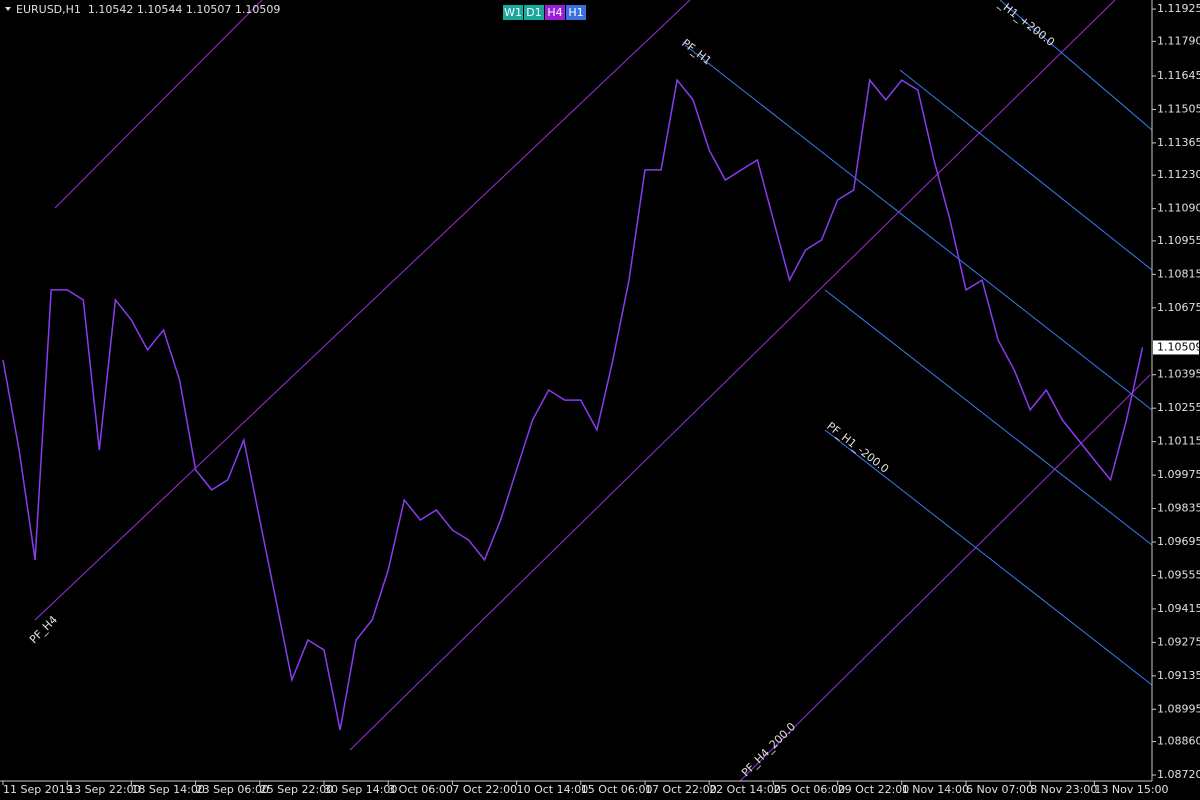 This screenshot has width=1200, height=800. I want to click on x-tick-label: 13 Nov 15:00, so click(1131, 789).